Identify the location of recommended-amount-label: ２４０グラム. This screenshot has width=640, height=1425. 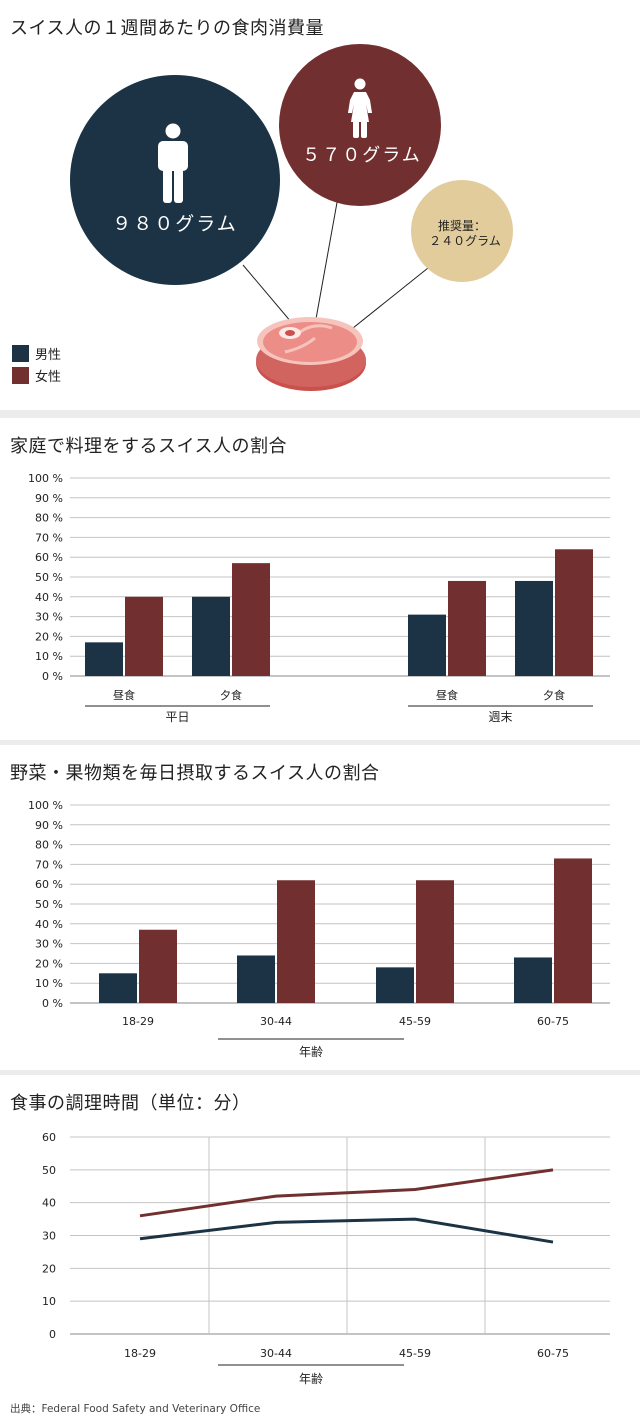
(465, 241).